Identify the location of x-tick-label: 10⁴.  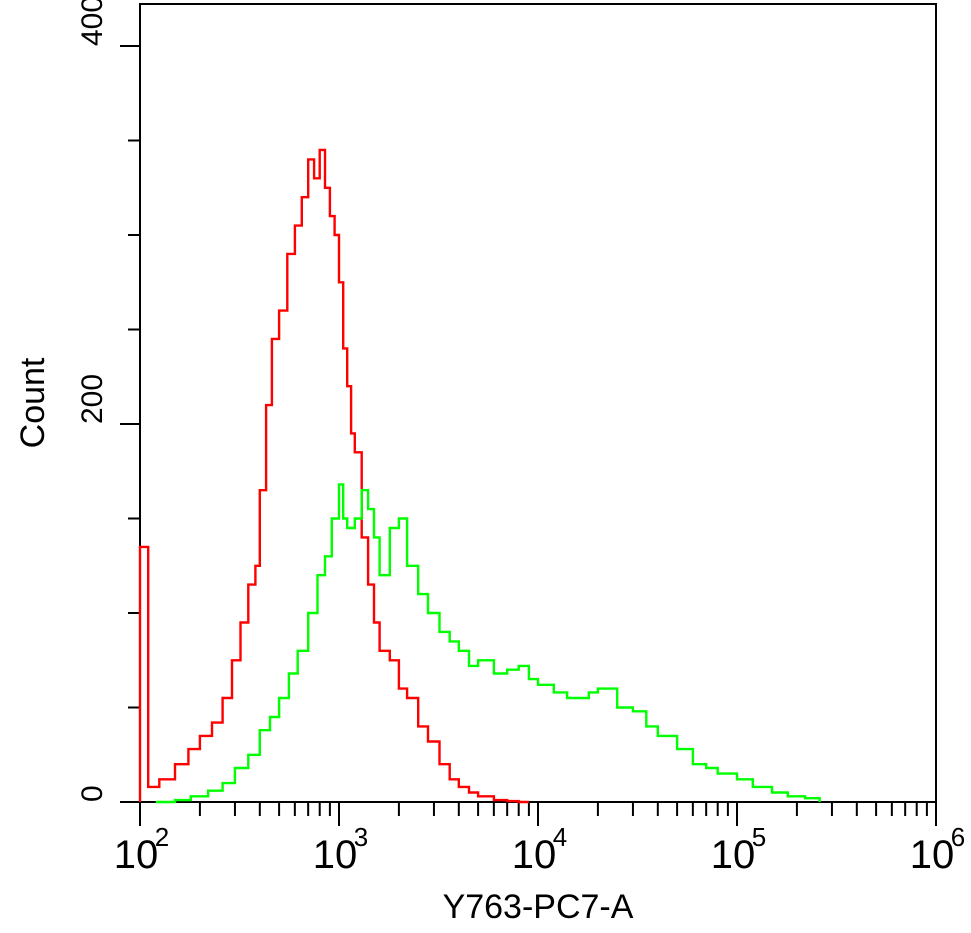
(539, 849).